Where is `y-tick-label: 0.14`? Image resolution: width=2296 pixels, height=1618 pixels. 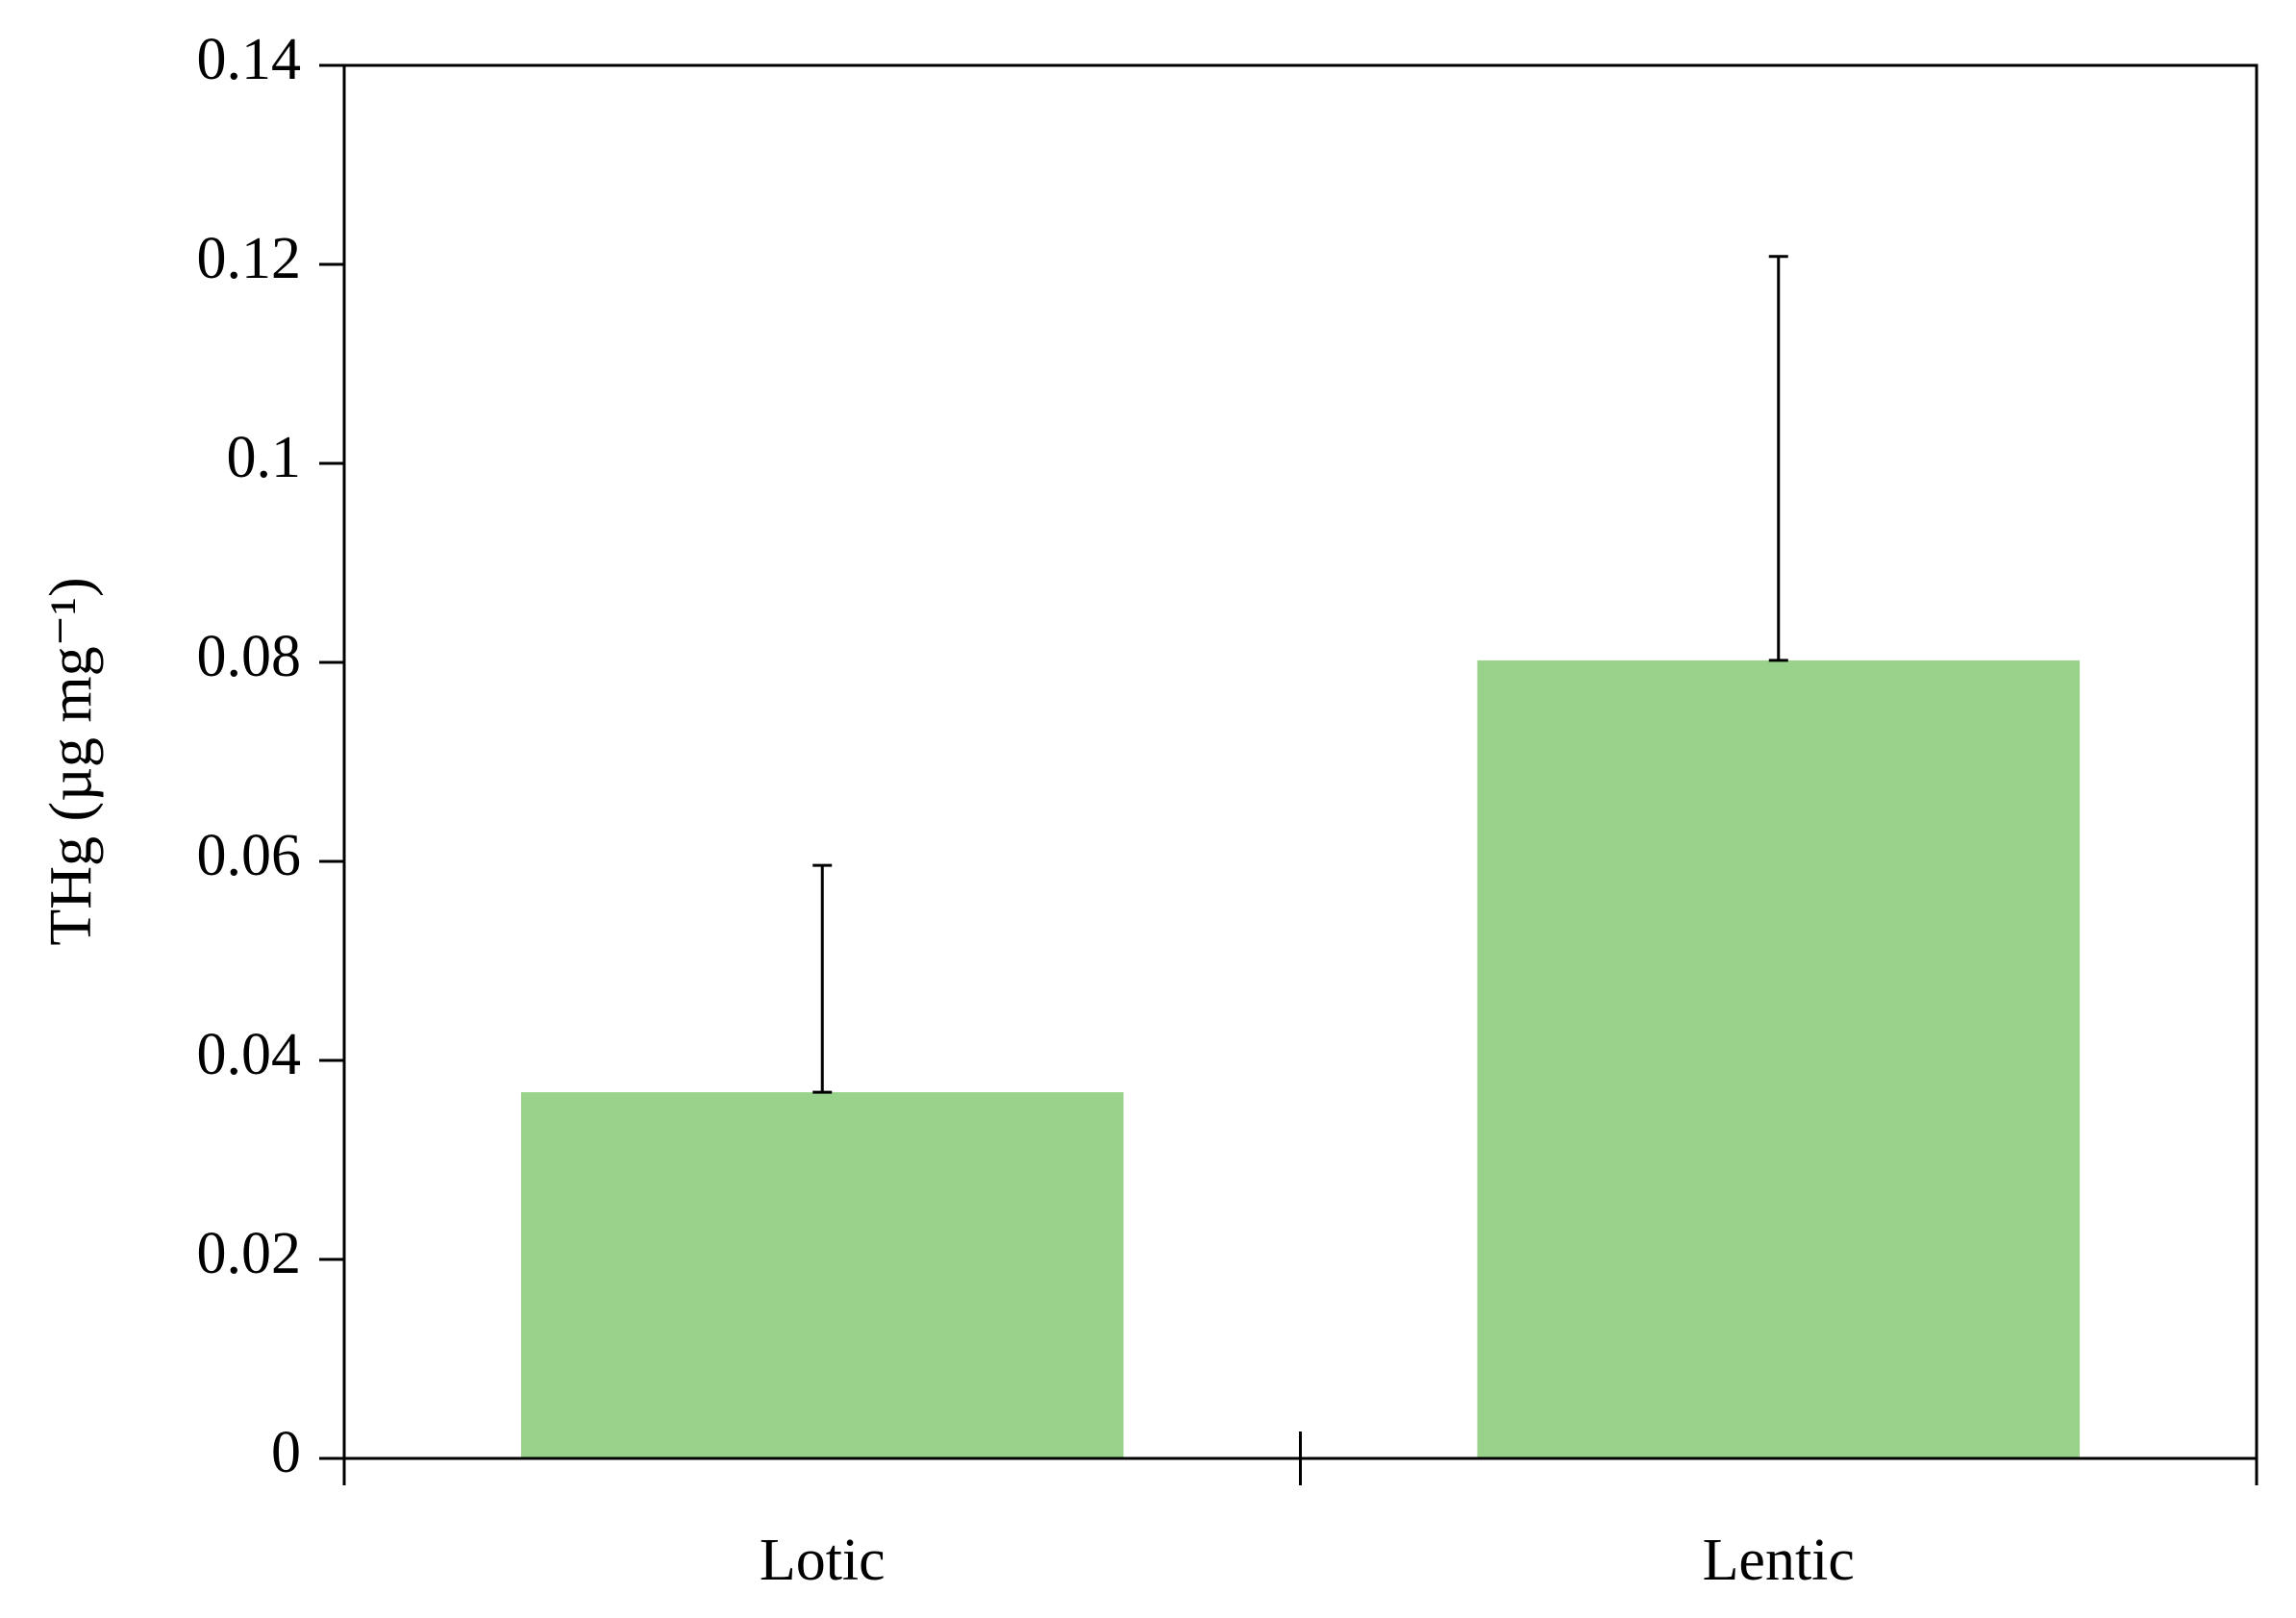
y-tick-label: 0.14 is located at coordinates (249, 59).